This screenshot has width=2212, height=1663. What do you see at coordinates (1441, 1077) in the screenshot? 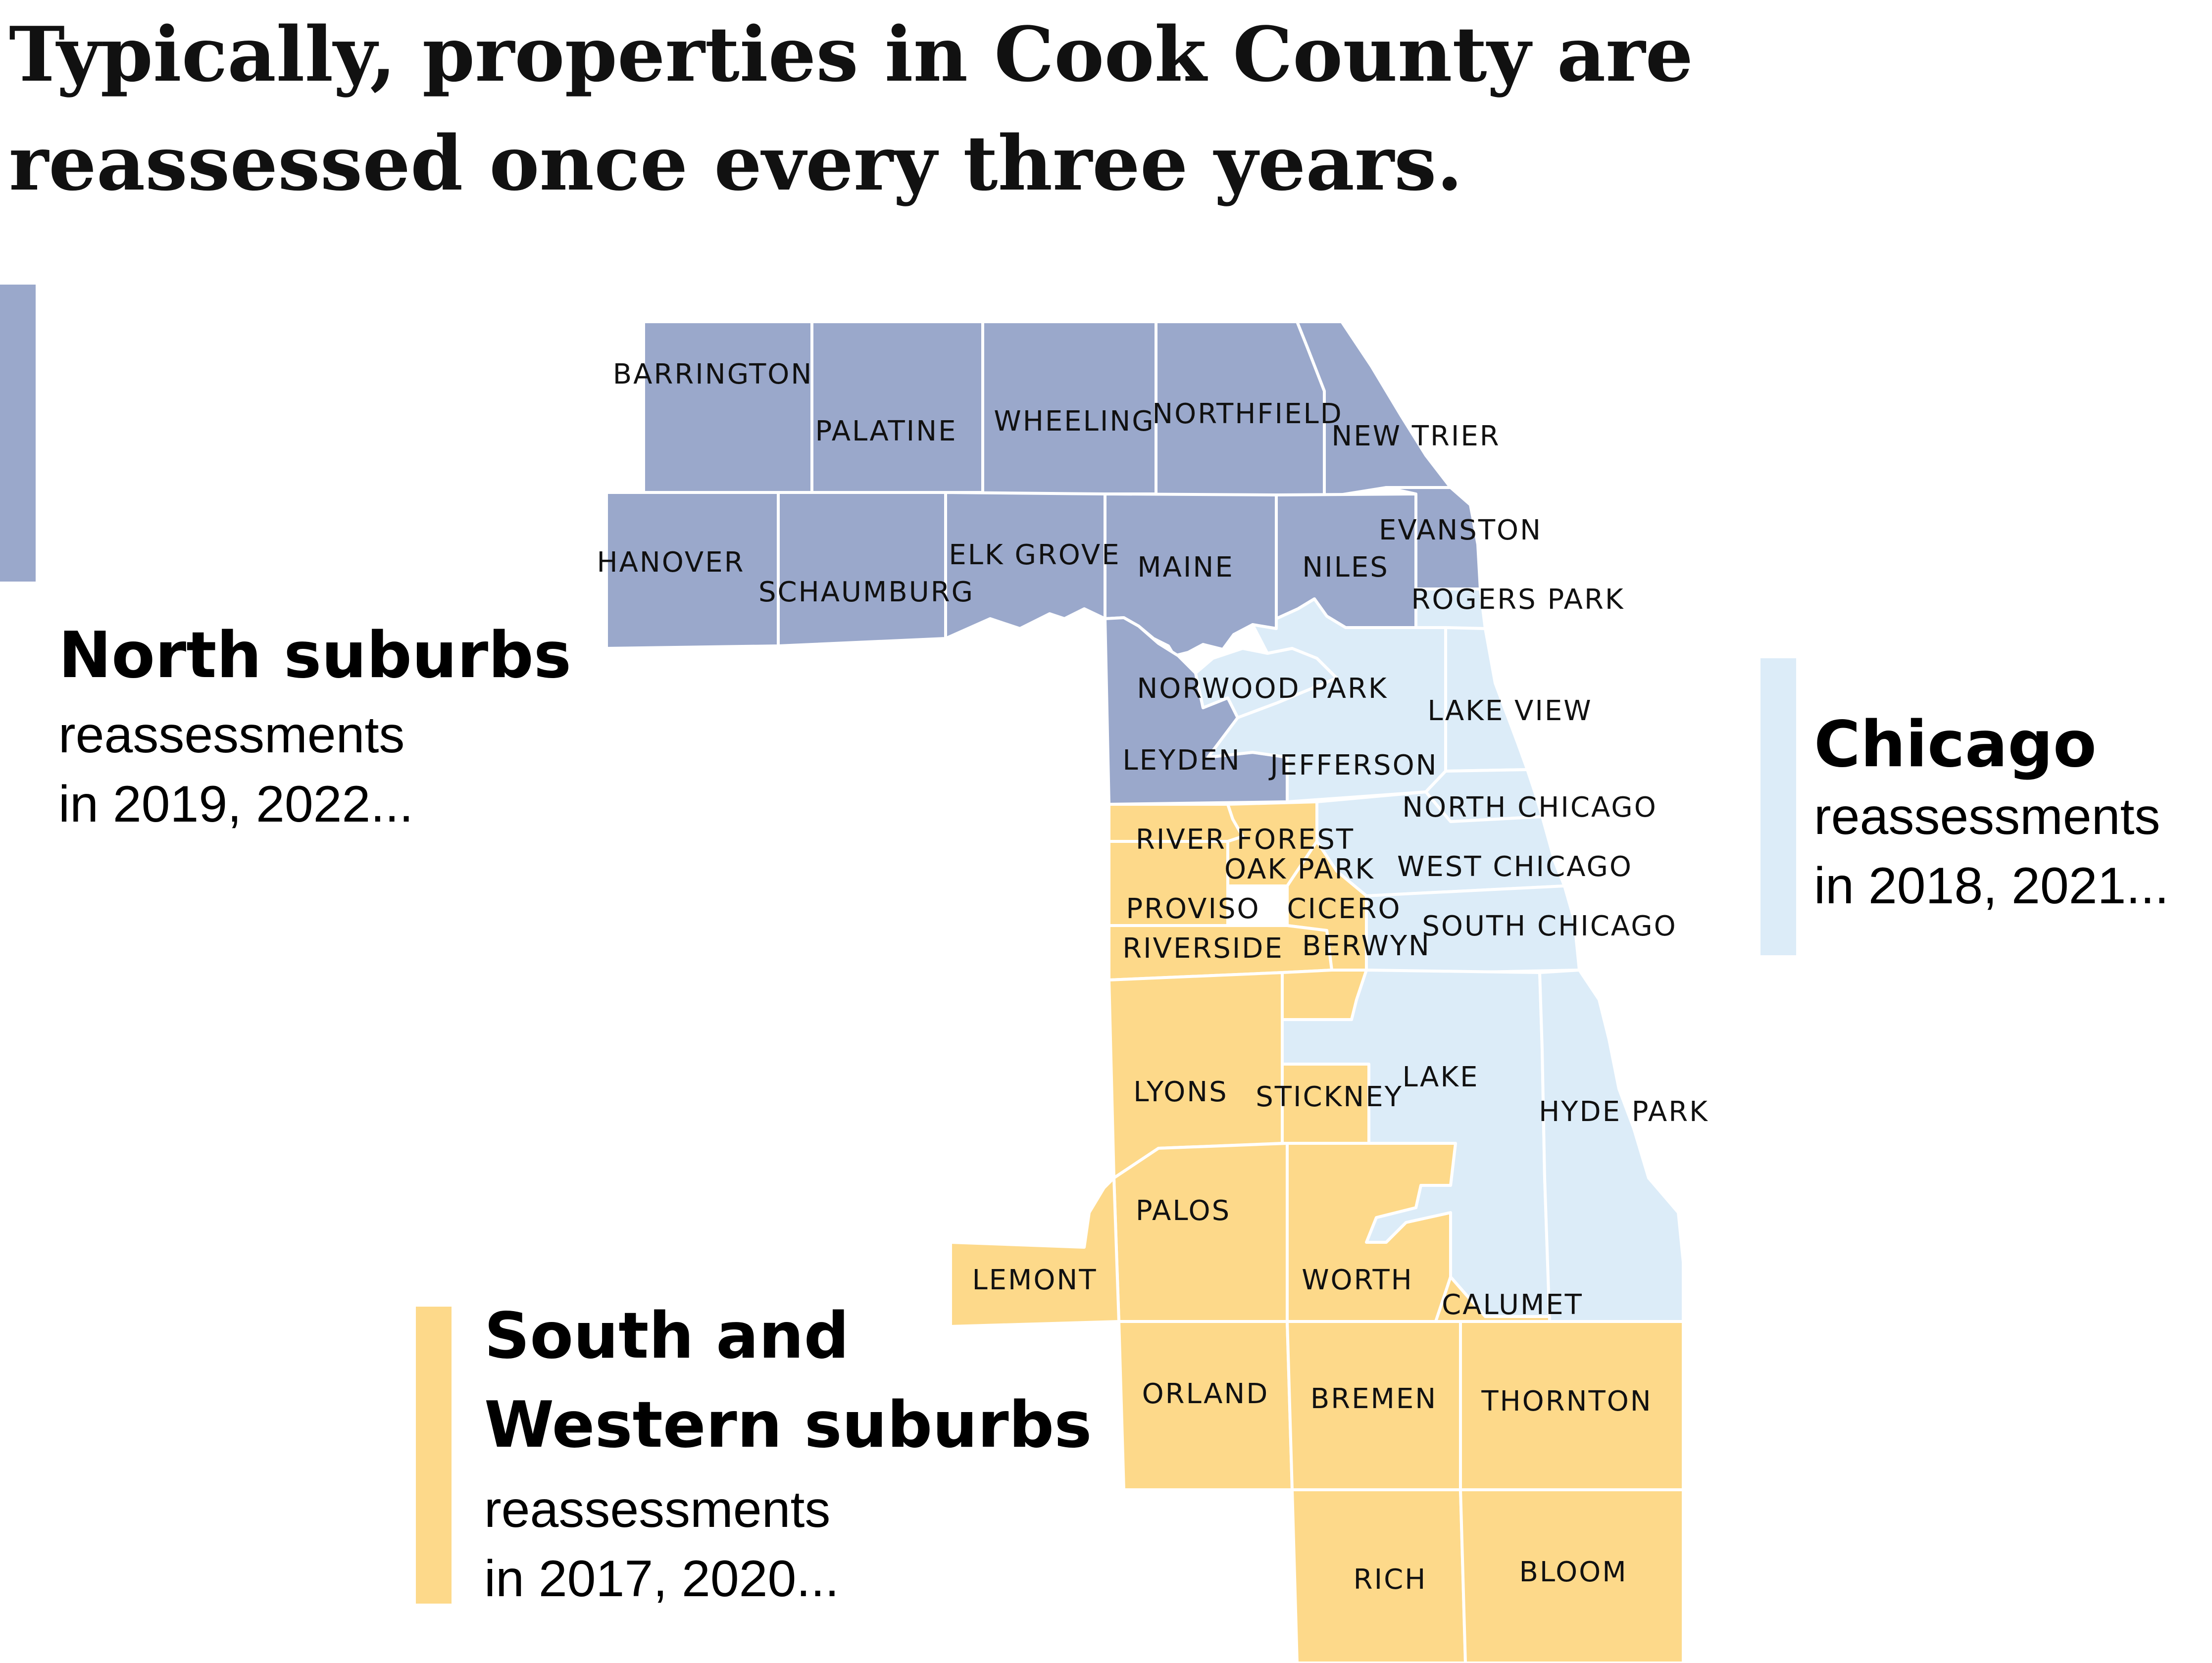
I see `label-lake: LAKE` at bounding box center [1441, 1077].